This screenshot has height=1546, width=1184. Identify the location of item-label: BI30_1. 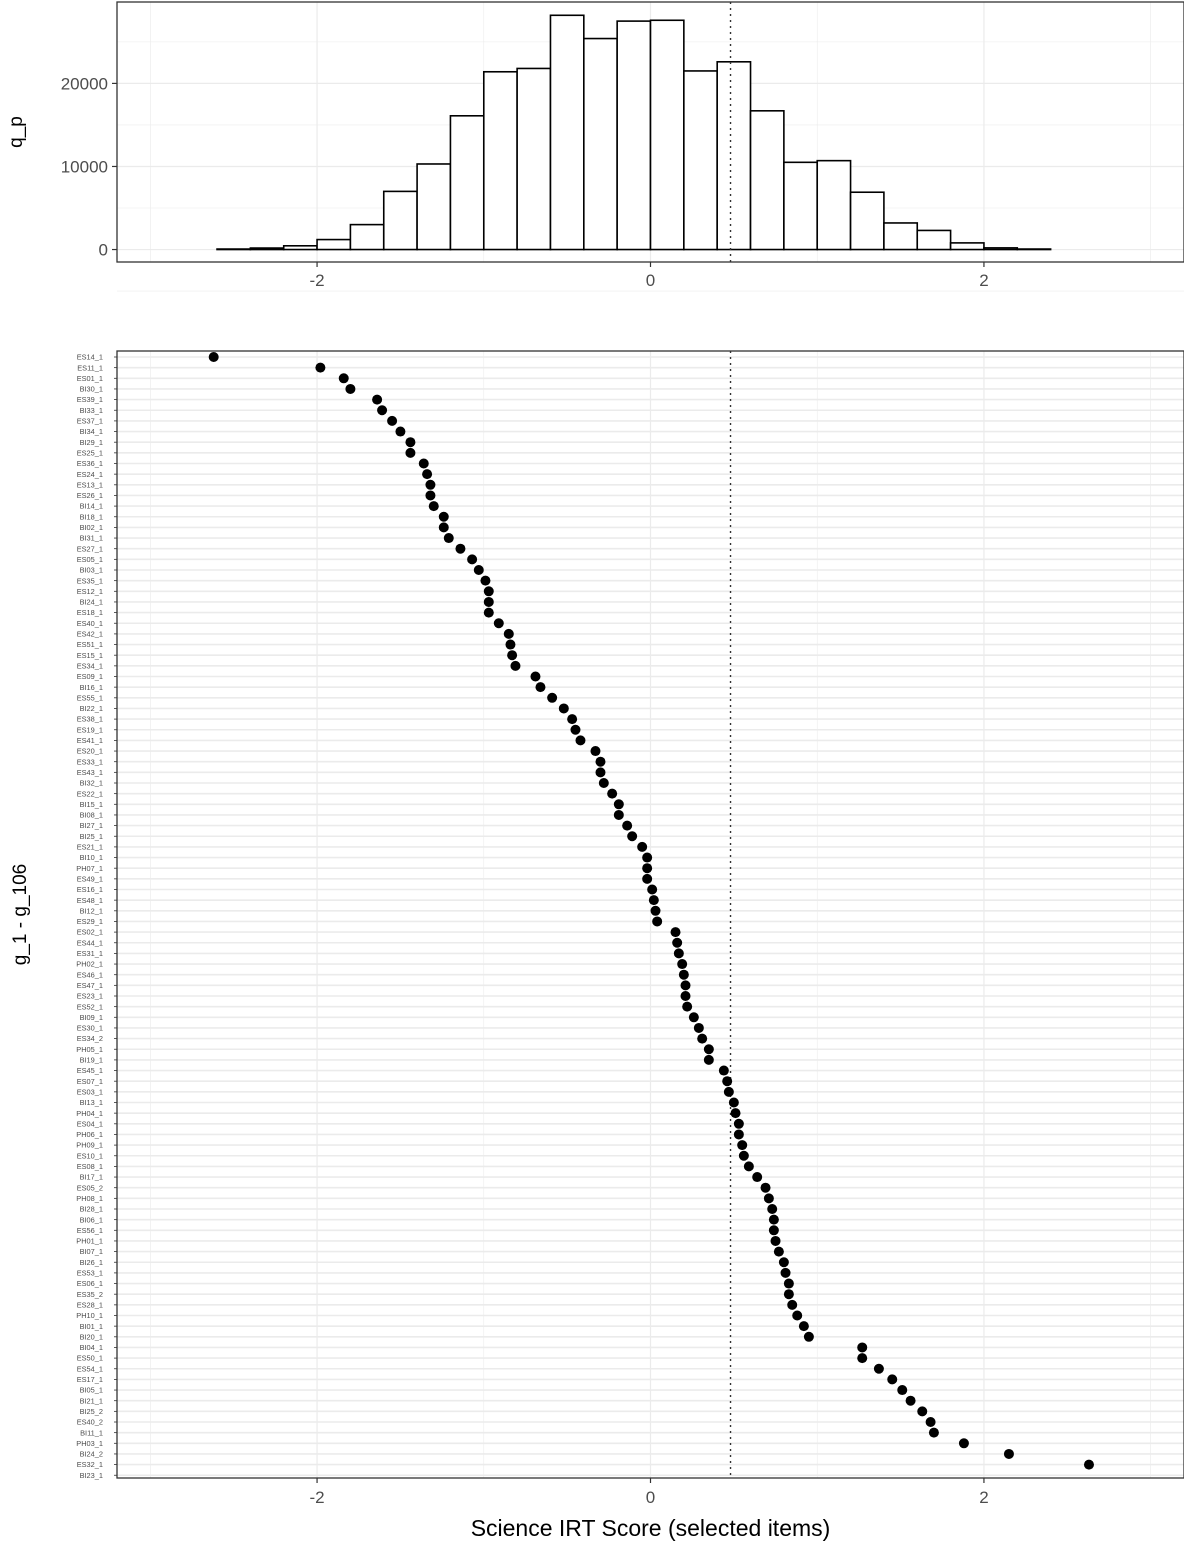
(91, 389).